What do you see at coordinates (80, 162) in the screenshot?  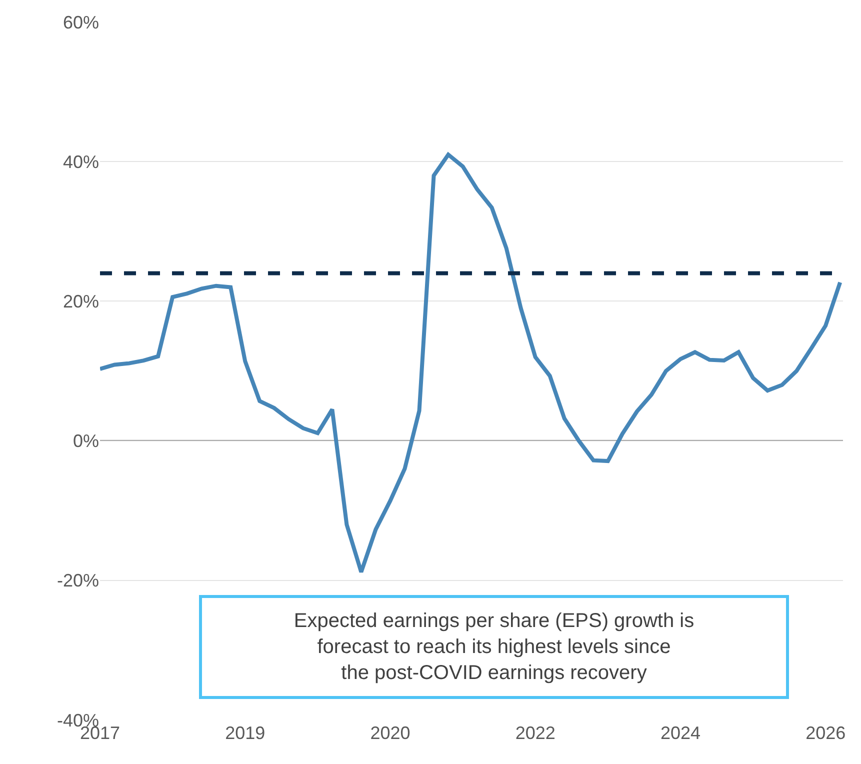 I see `y-tick-label: 40%` at bounding box center [80, 162].